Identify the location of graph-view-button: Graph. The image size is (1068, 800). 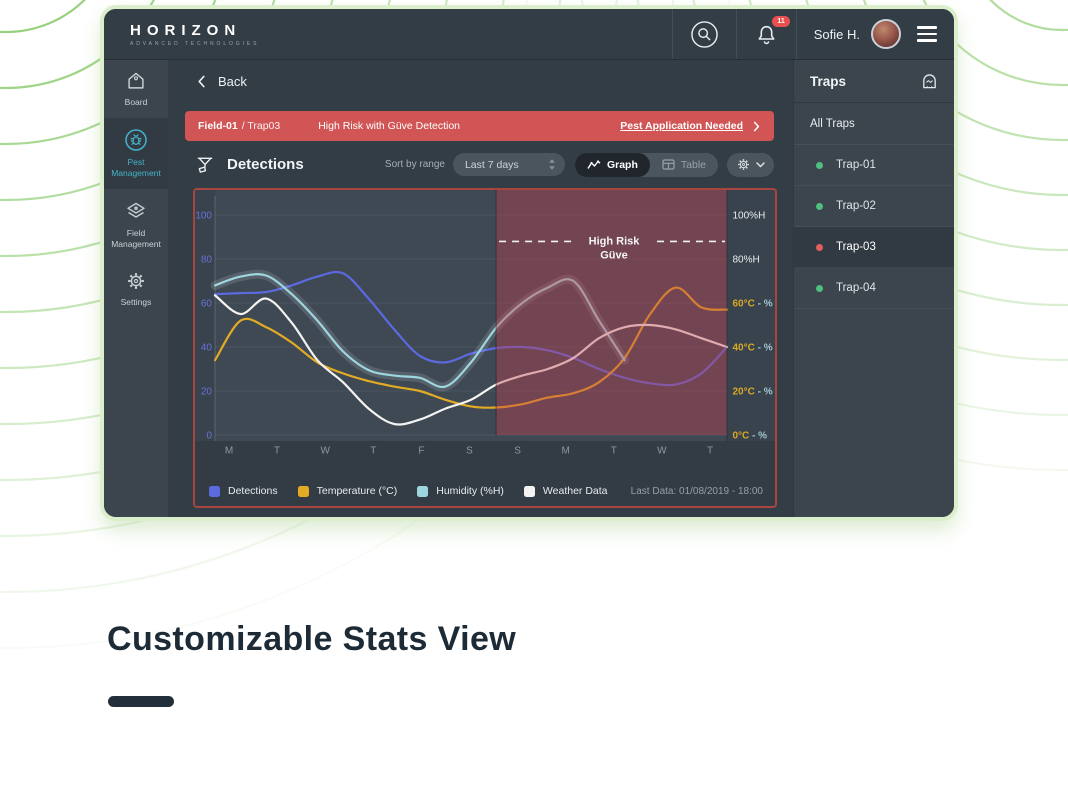
(612, 164).